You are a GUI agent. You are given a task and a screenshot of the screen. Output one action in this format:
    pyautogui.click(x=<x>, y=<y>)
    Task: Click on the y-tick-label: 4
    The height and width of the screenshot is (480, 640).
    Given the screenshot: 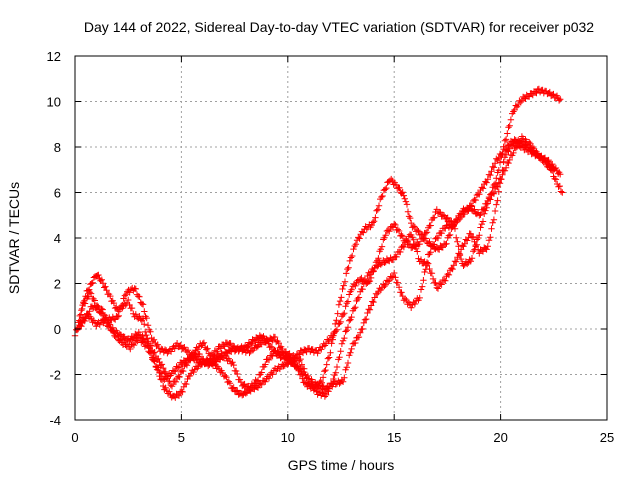 What is the action you would take?
    pyautogui.click(x=57, y=238)
    